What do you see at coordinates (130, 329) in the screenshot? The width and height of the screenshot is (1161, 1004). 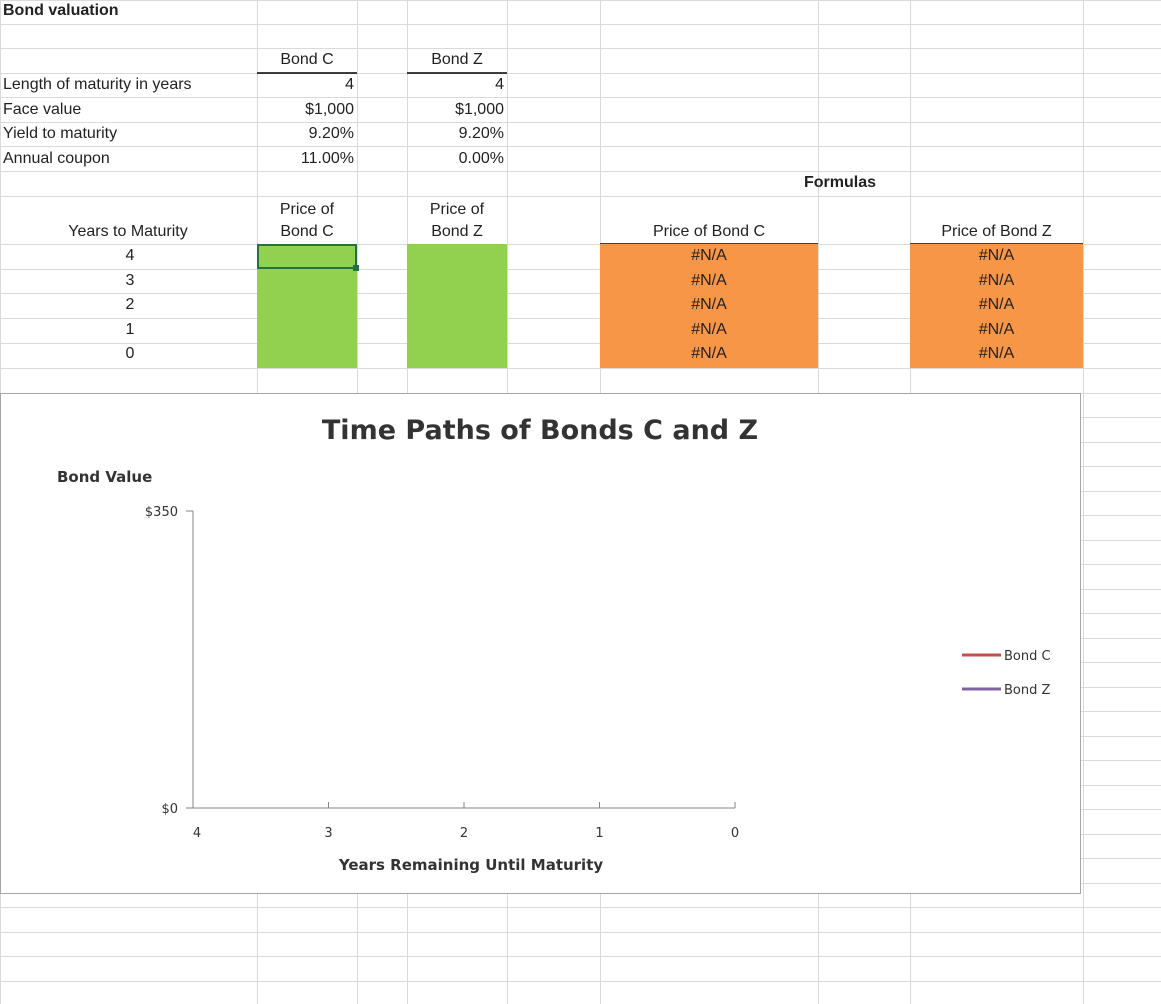 I see `cell: 1` at bounding box center [130, 329].